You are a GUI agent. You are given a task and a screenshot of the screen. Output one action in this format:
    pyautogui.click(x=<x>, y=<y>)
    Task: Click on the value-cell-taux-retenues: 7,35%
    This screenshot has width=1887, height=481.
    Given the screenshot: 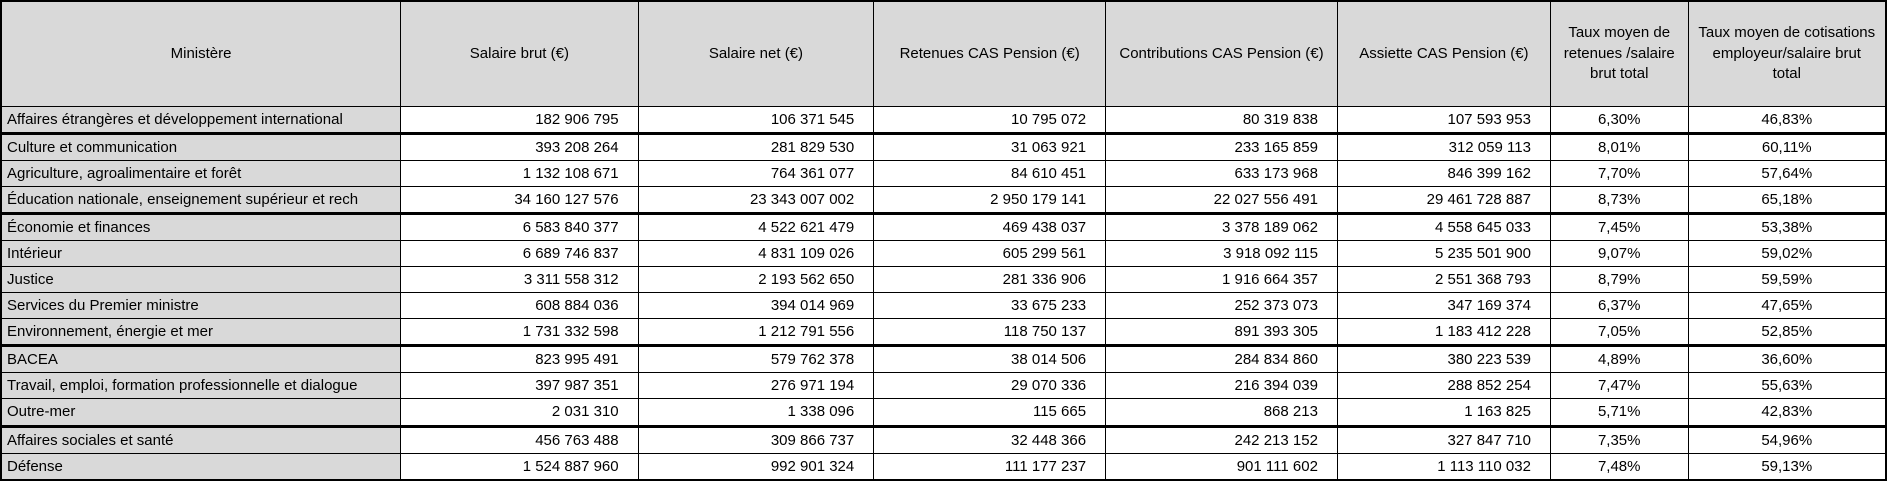 What is the action you would take?
    pyautogui.click(x=1619, y=439)
    